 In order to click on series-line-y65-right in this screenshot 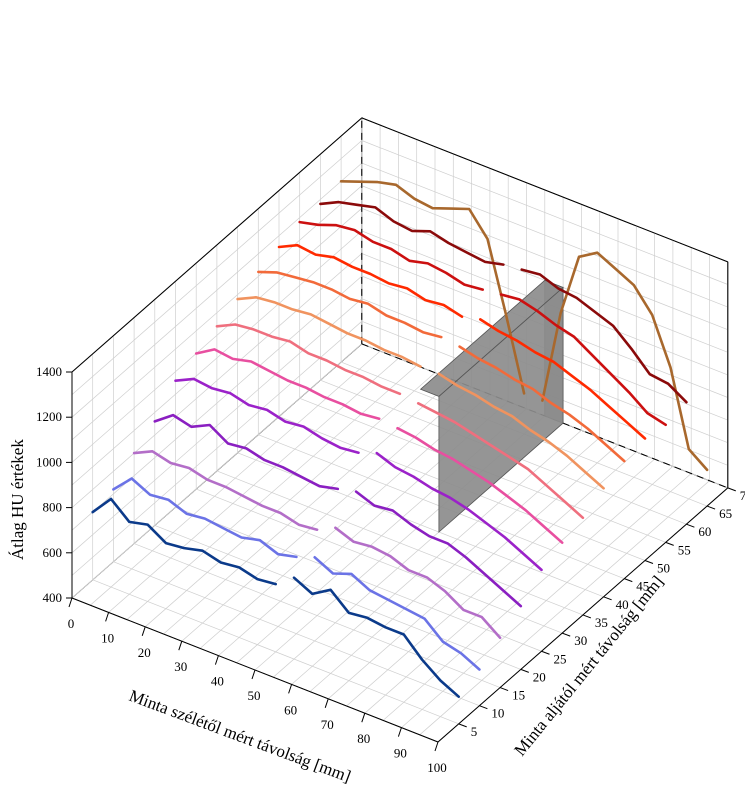, I will do `click(625, 361)`.